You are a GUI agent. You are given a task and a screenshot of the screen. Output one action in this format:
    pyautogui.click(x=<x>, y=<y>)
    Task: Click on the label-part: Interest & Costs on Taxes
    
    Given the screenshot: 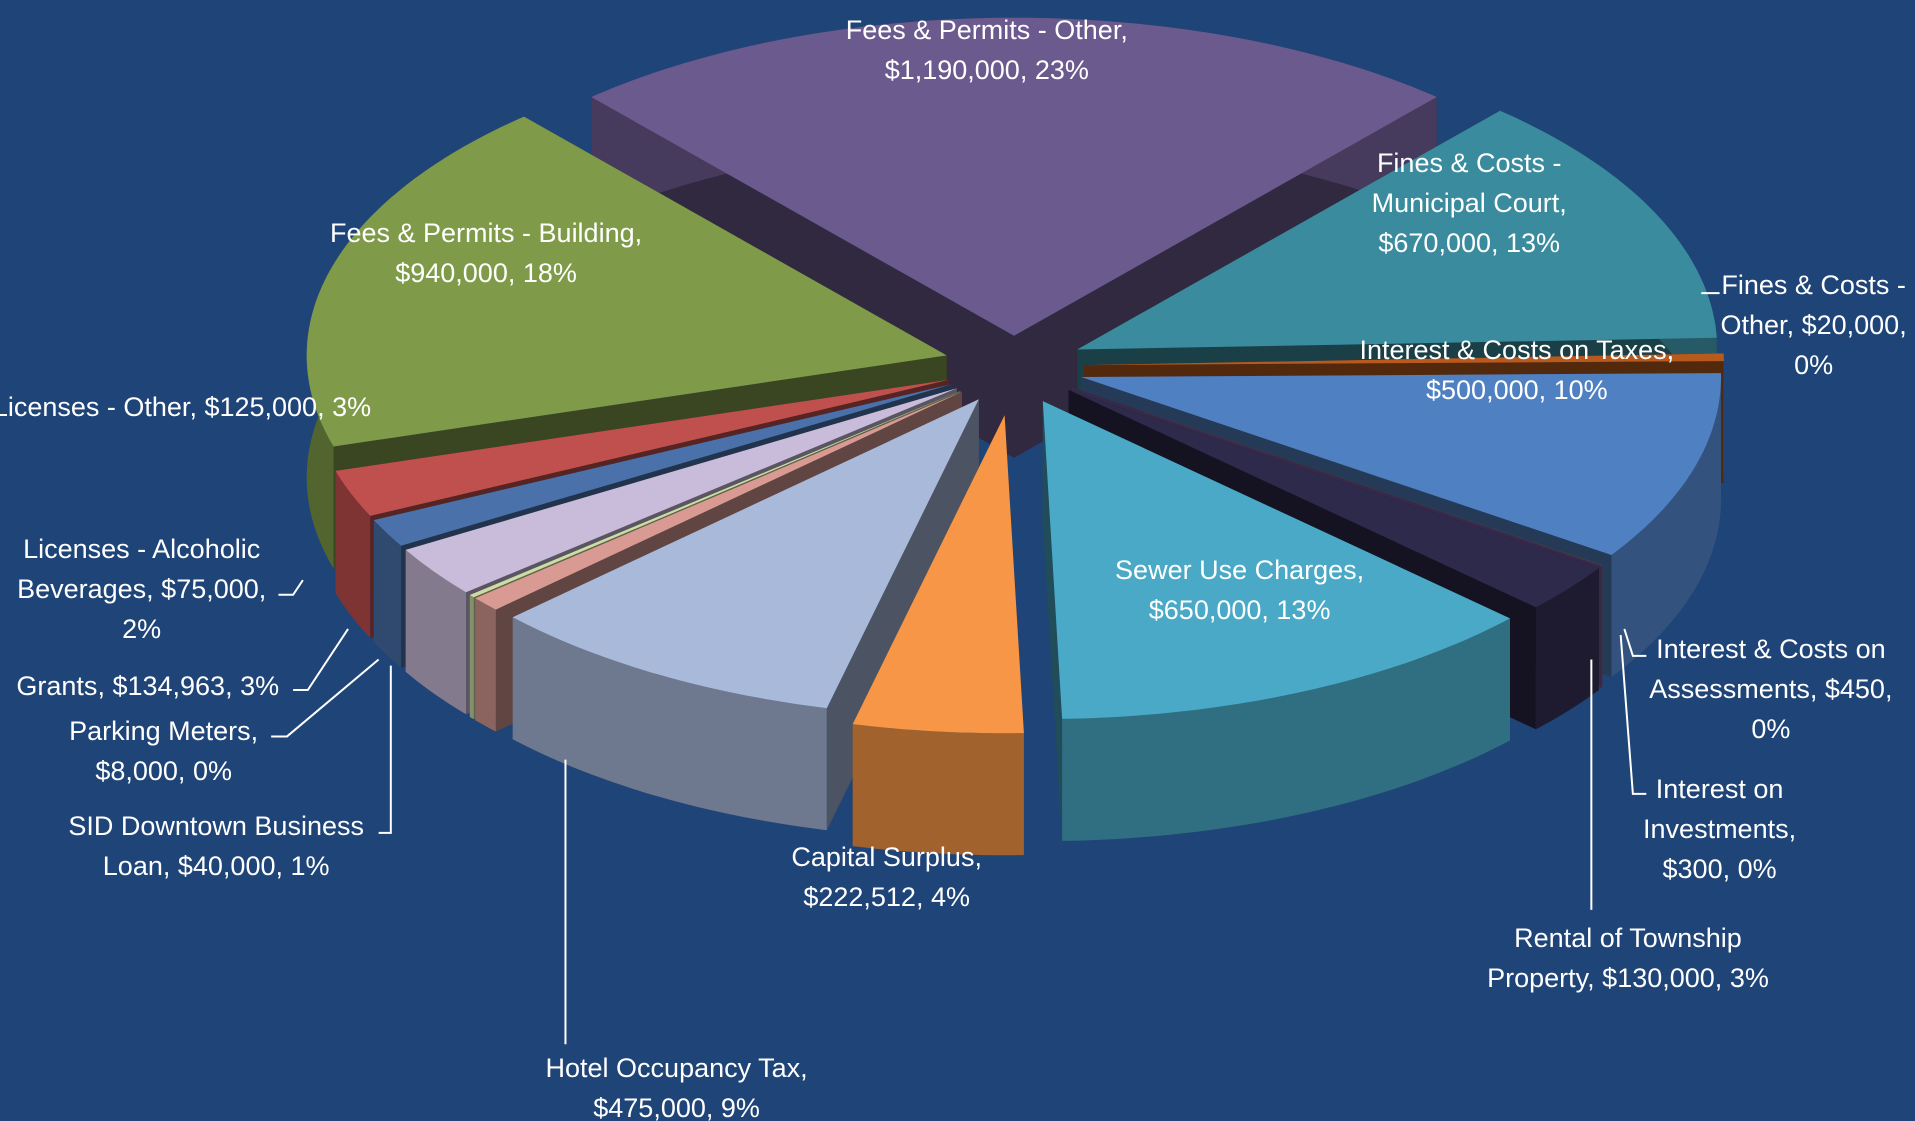 What is the action you would take?
    pyautogui.click(x=1513, y=349)
    